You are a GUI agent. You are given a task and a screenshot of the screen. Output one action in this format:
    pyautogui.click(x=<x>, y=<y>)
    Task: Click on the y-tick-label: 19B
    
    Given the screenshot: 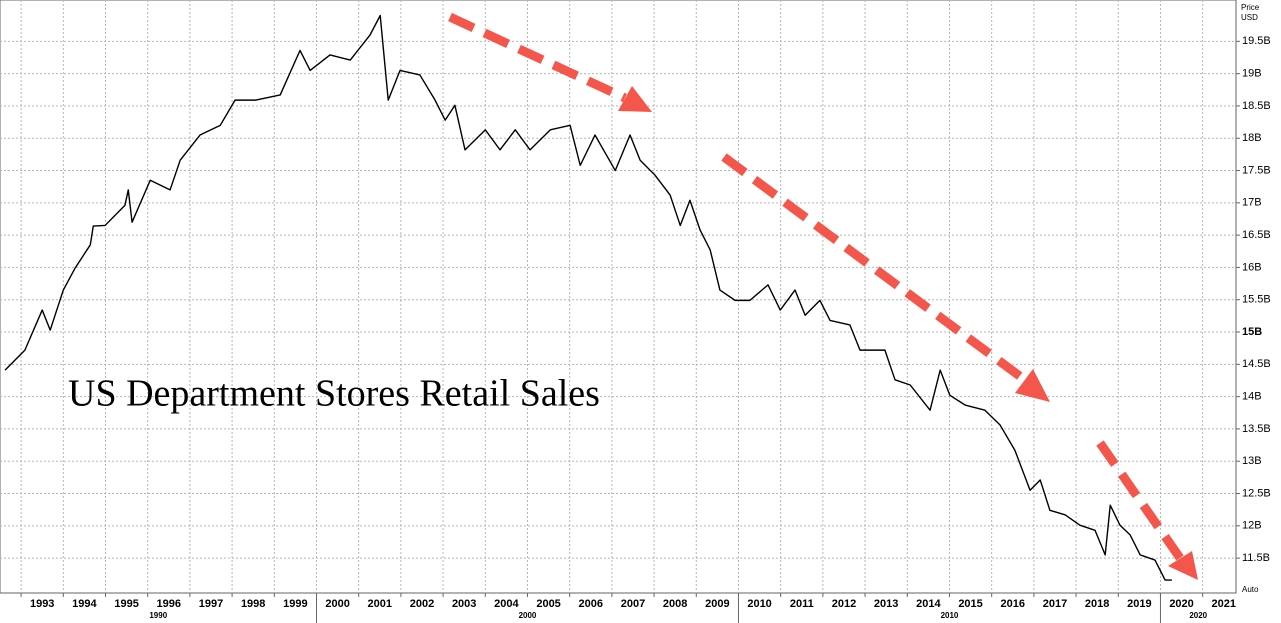 What is the action you would take?
    pyautogui.click(x=1252, y=74)
    